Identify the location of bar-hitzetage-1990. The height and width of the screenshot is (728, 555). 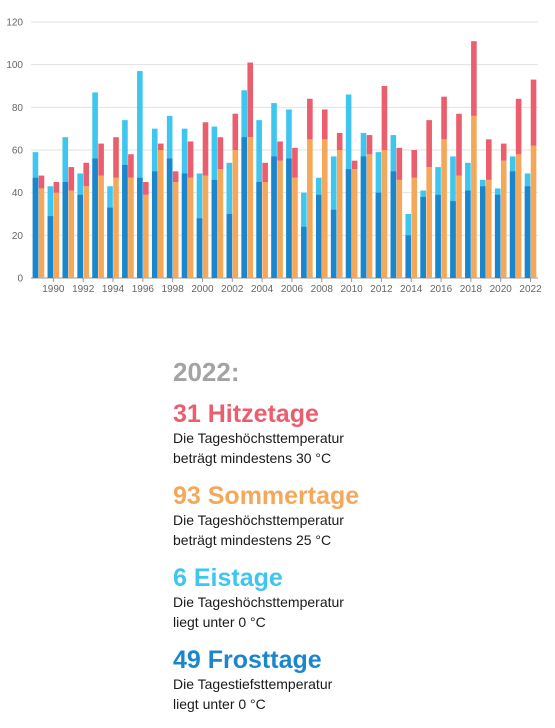
(56, 187).